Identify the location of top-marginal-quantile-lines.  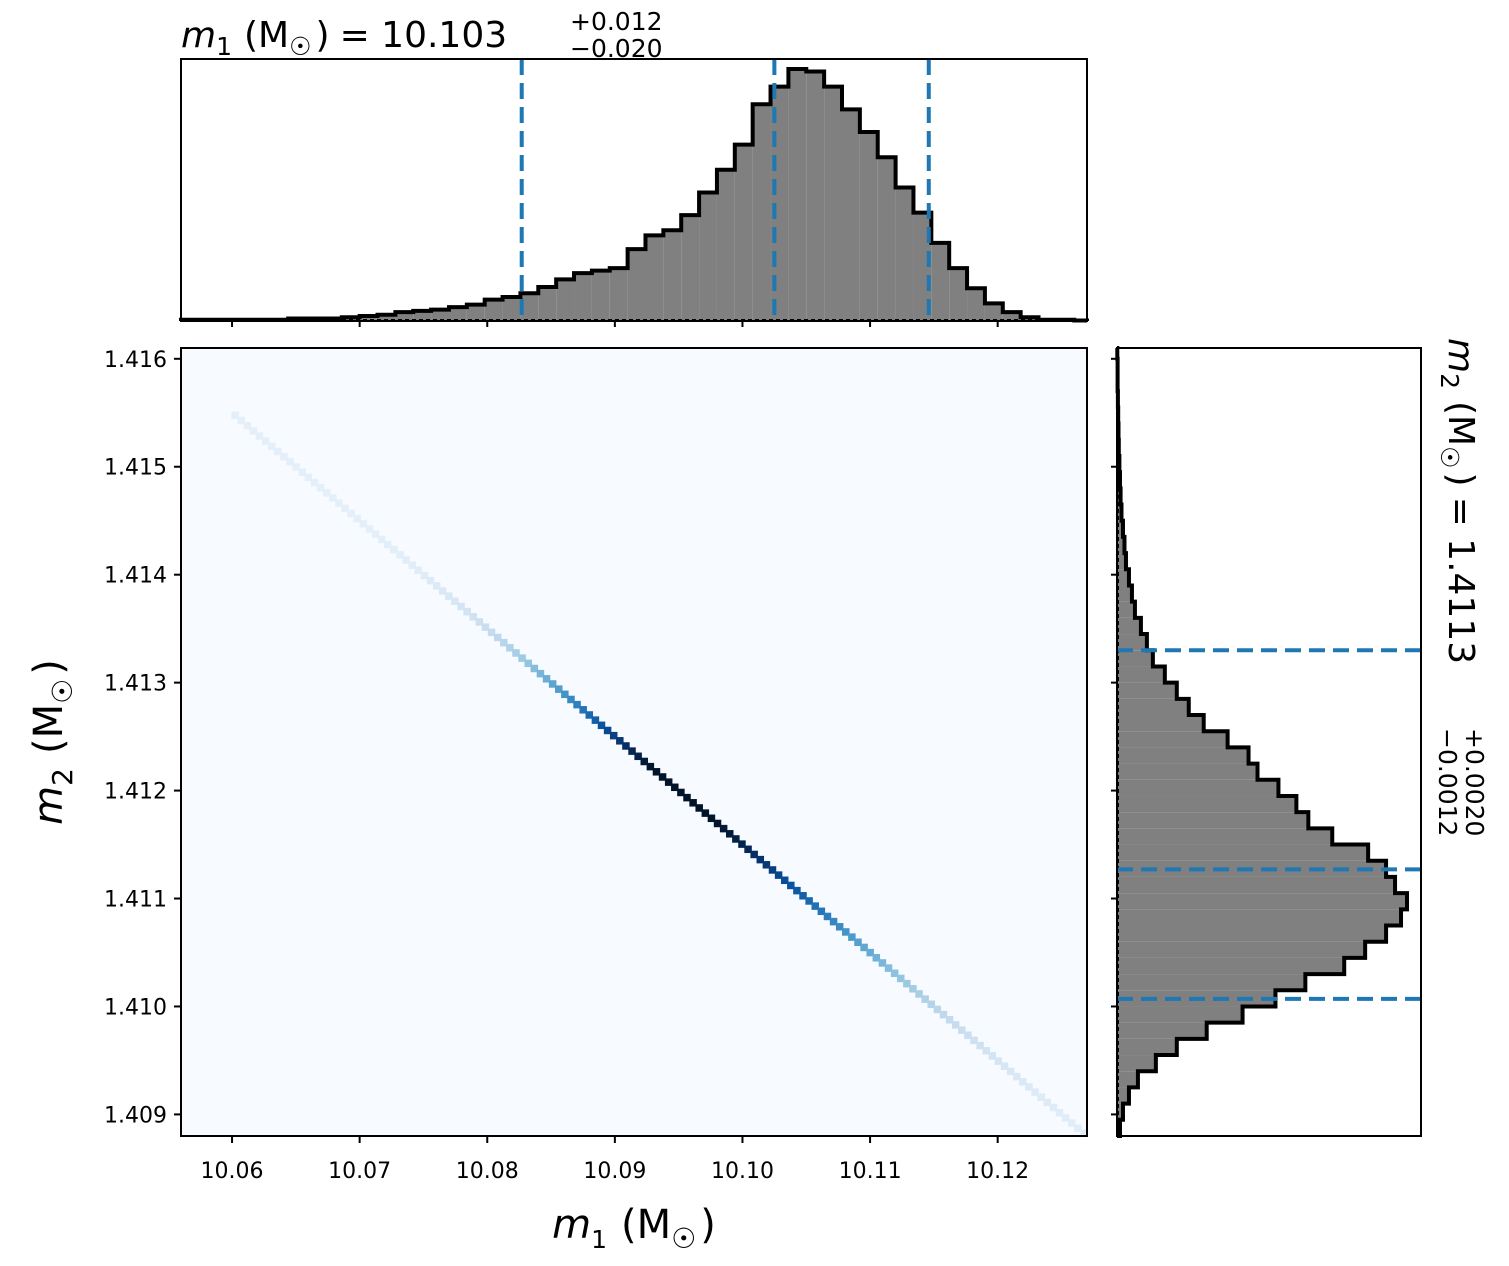
(725, 190).